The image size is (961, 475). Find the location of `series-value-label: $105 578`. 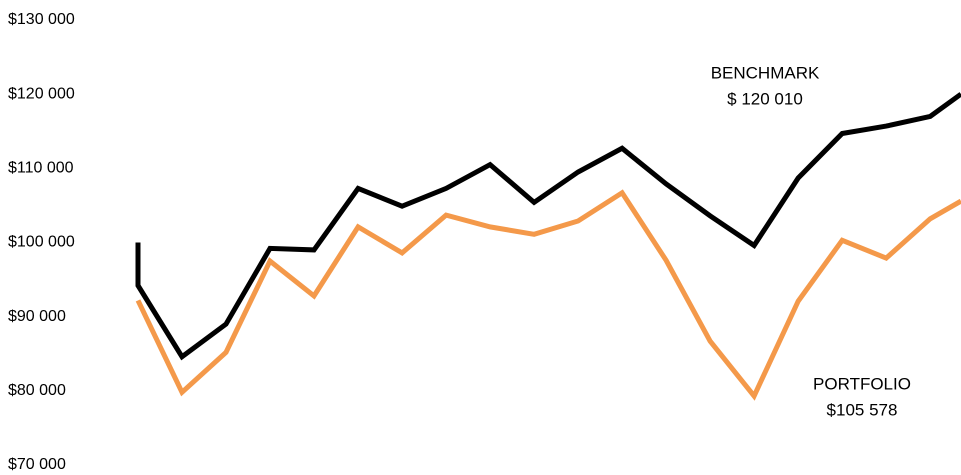

series-value-label: $105 578 is located at coordinates (862, 409).